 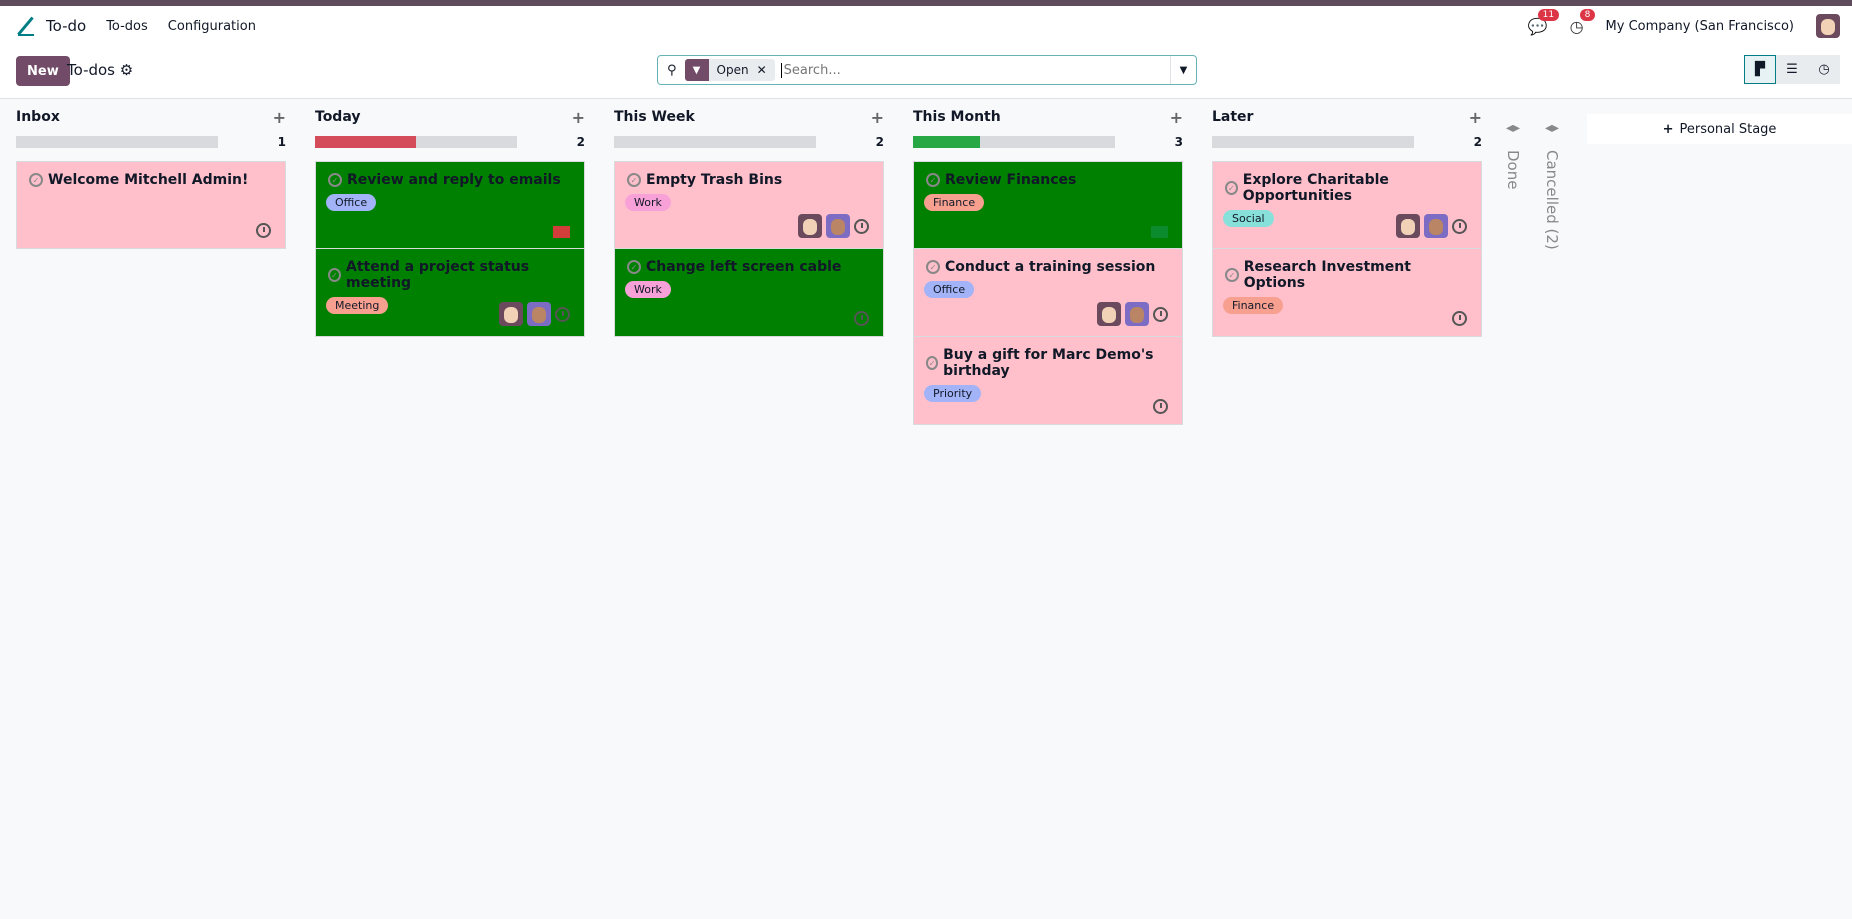 I want to click on add-personal-stage-button: + Personal Stage, so click(x=1719, y=129).